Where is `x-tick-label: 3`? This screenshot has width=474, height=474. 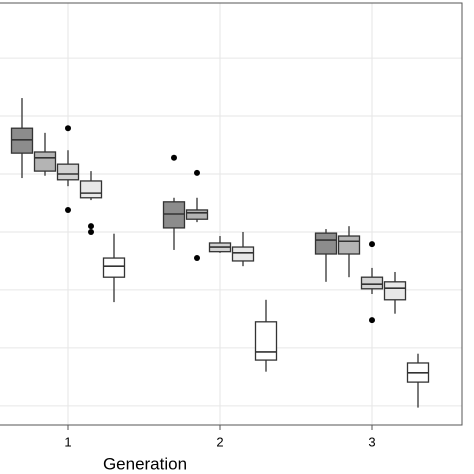 x-tick-label: 3 is located at coordinates (371, 441).